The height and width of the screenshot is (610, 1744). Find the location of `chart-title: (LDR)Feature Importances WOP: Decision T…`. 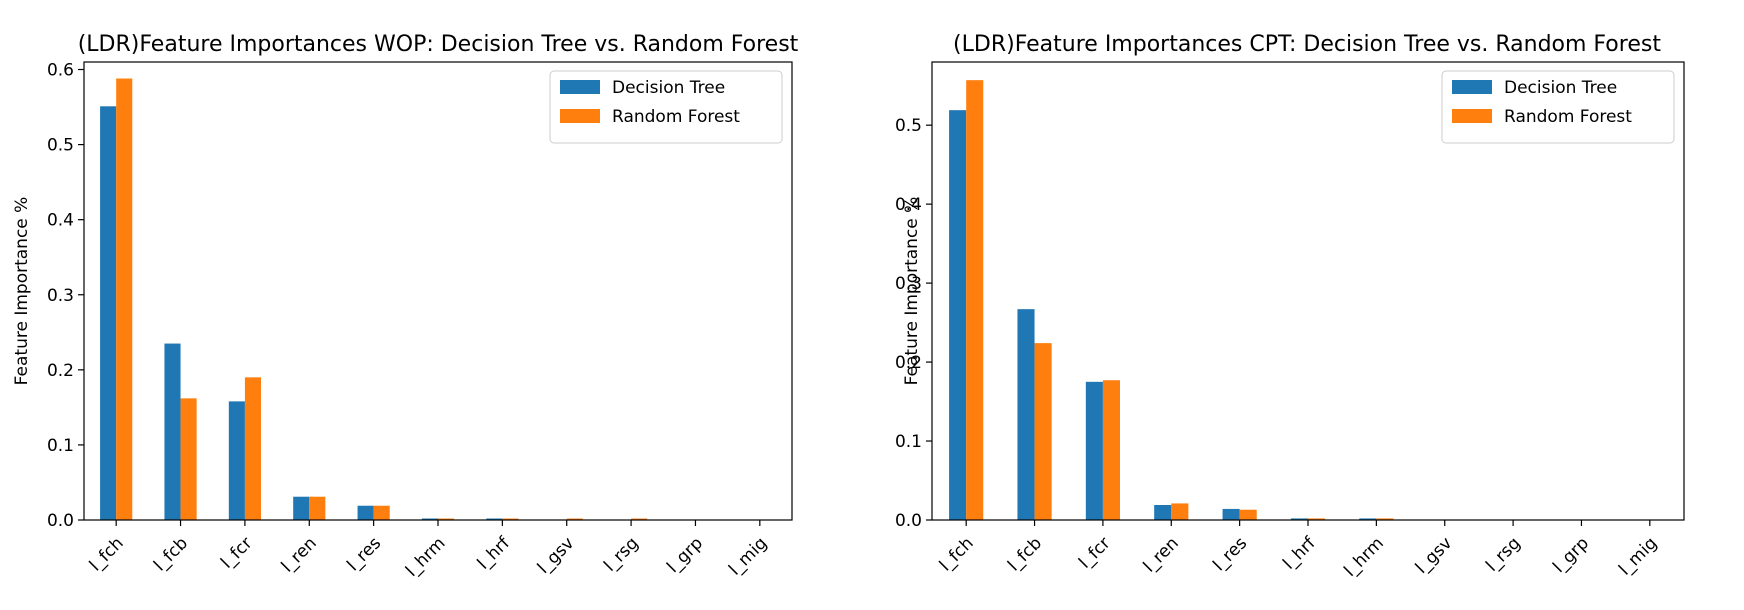

chart-title: (LDR)Feature Importances WOP: Decision T… is located at coordinates (438, 44).